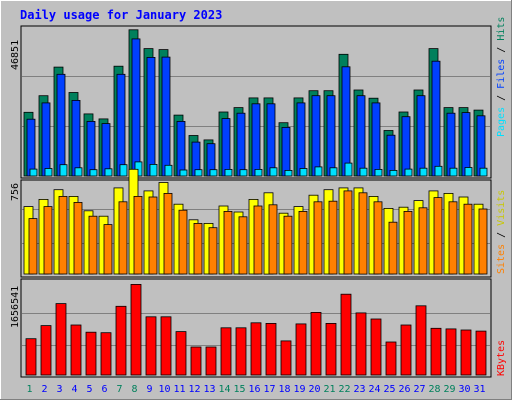 This screenshot has width=512, height=404. What do you see at coordinates (121, 15) in the screenshot?
I see `graph-title: Daily usage for January 2023` at bounding box center [121, 15].